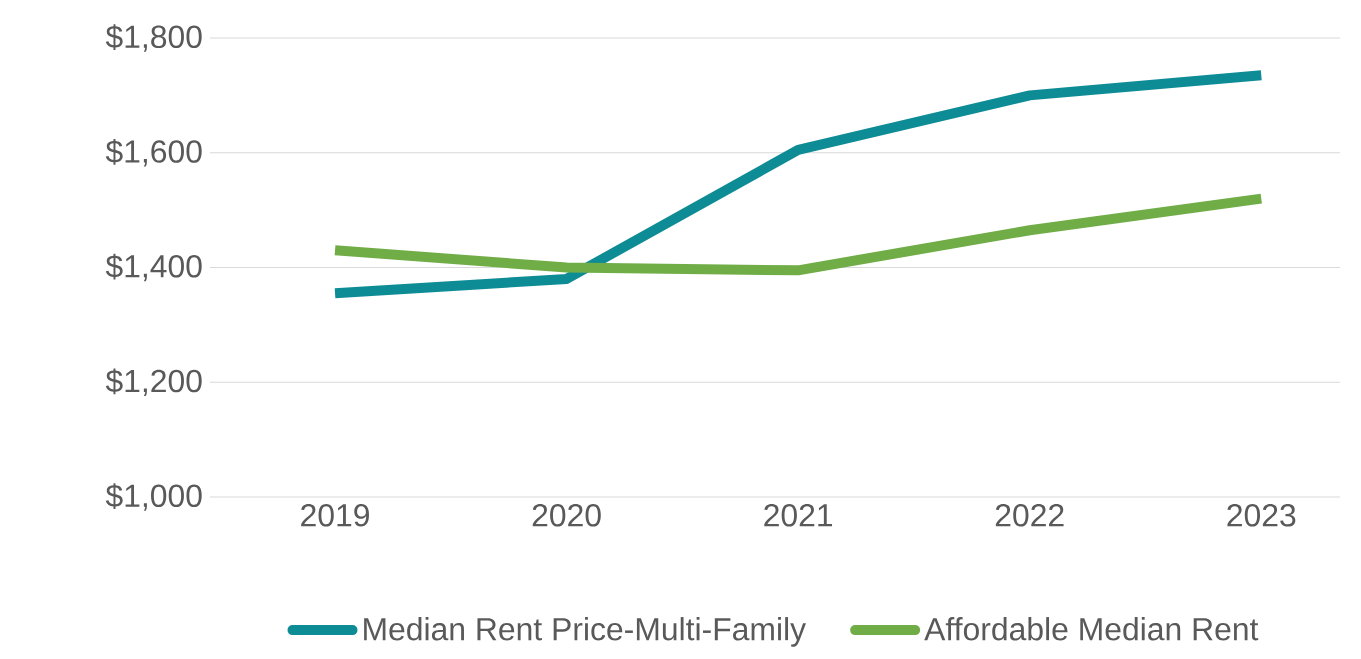  What do you see at coordinates (153, 38) in the screenshot?
I see `y-tick-label: $1,800` at bounding box center [153, 38].